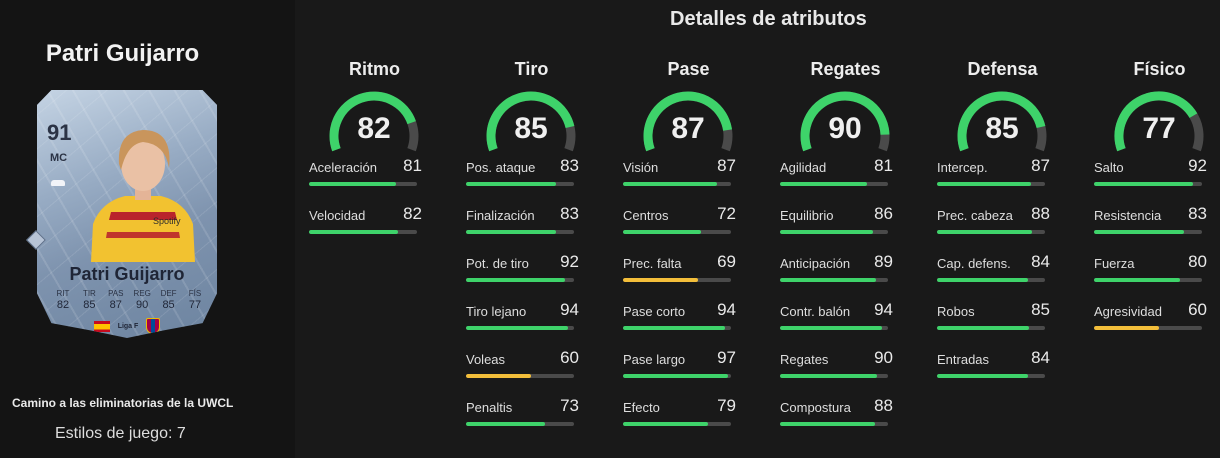  Describe the element at coordinates (89, 305) in the screenshot. I see `card-stat-value: 85` at that location.